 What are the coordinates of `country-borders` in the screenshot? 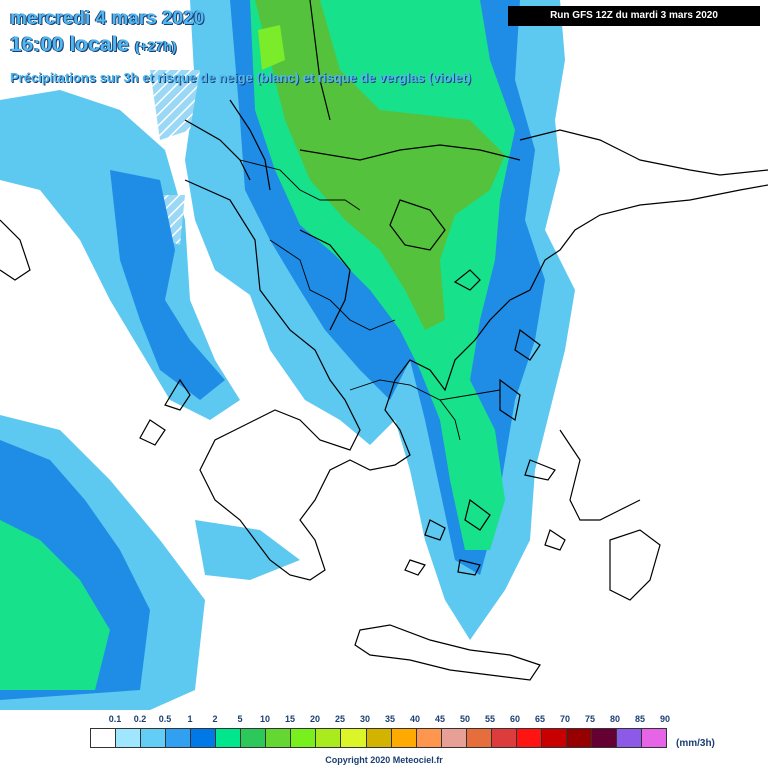 It's located at (370, 300).